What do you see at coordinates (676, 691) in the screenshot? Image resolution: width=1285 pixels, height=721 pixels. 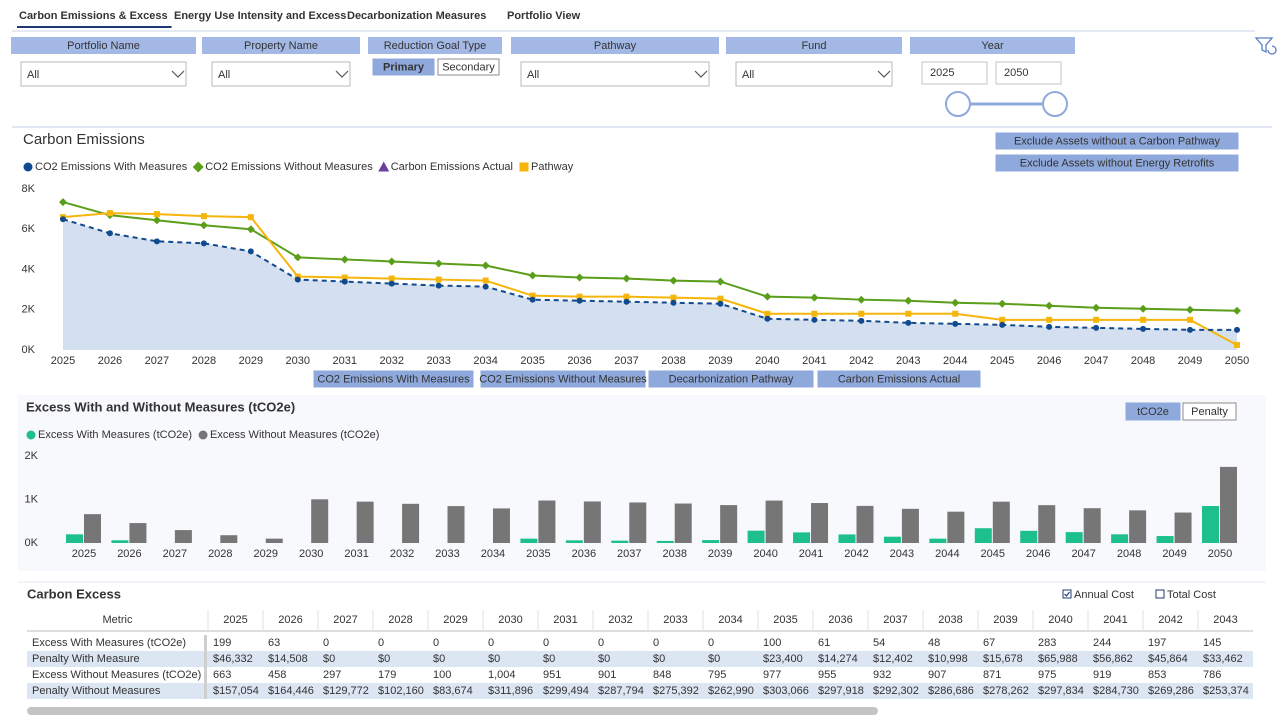 I see `table-cell: $275,392` at bounding box center [676, 691].